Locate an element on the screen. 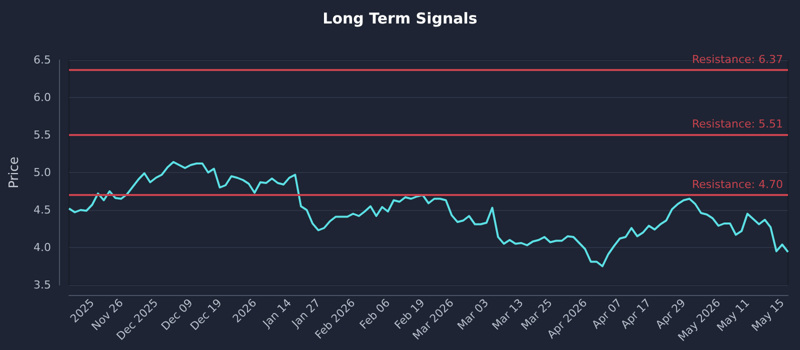  x-tick-label: Mar 03 is located at coordinates (473, 314).